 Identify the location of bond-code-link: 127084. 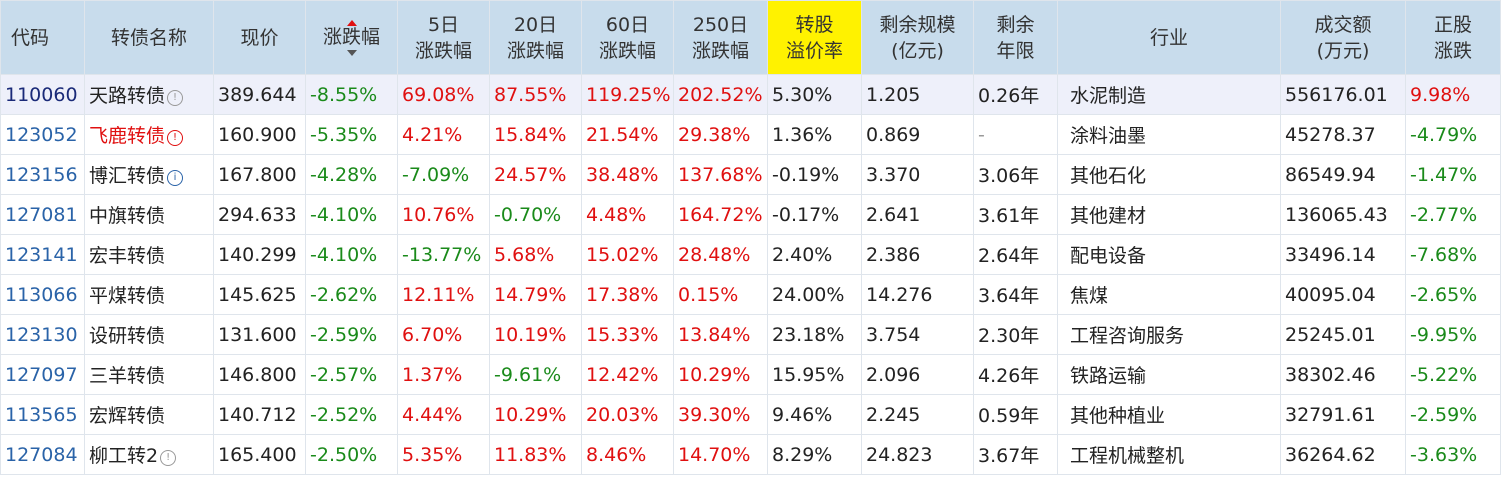
(42, 454).